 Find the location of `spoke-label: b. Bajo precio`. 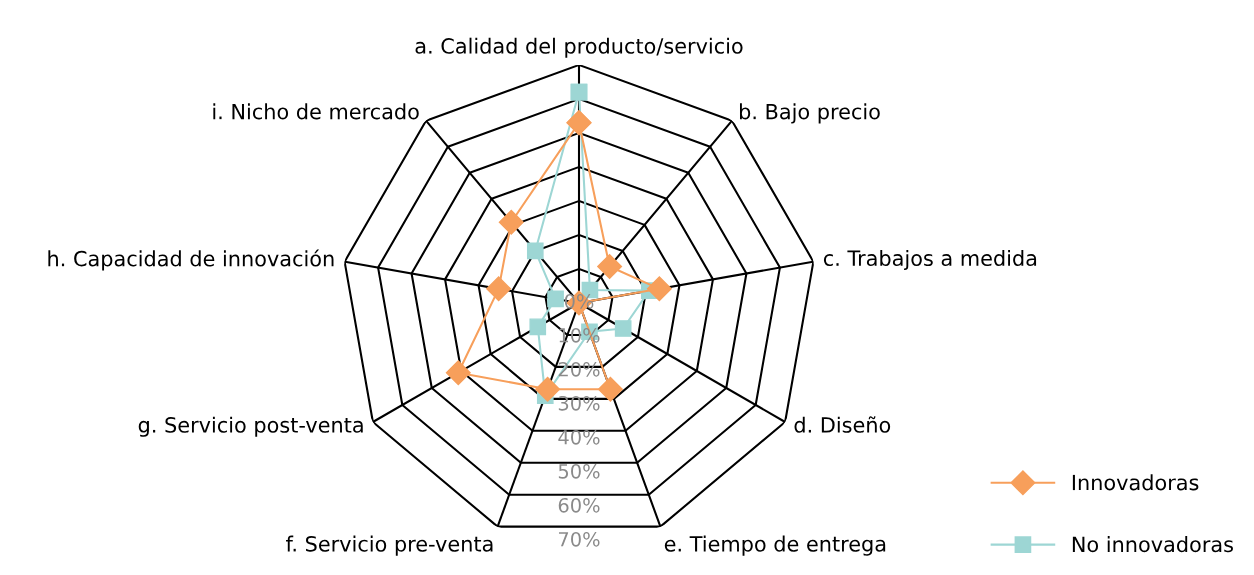

spoke-label: b. Bajo precio is located at coordinates (809, 113).